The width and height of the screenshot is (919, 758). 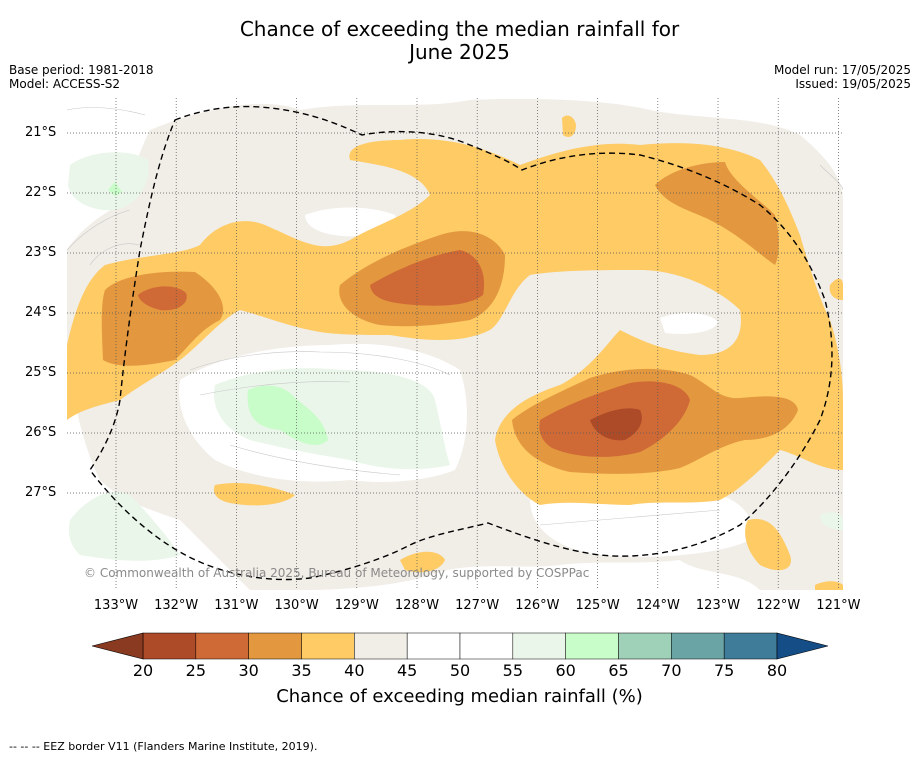 What do you see at coordinates (657, 605) in the screenshot?
I see `longitude-label: 124°W` at bounding box center [657, 605].